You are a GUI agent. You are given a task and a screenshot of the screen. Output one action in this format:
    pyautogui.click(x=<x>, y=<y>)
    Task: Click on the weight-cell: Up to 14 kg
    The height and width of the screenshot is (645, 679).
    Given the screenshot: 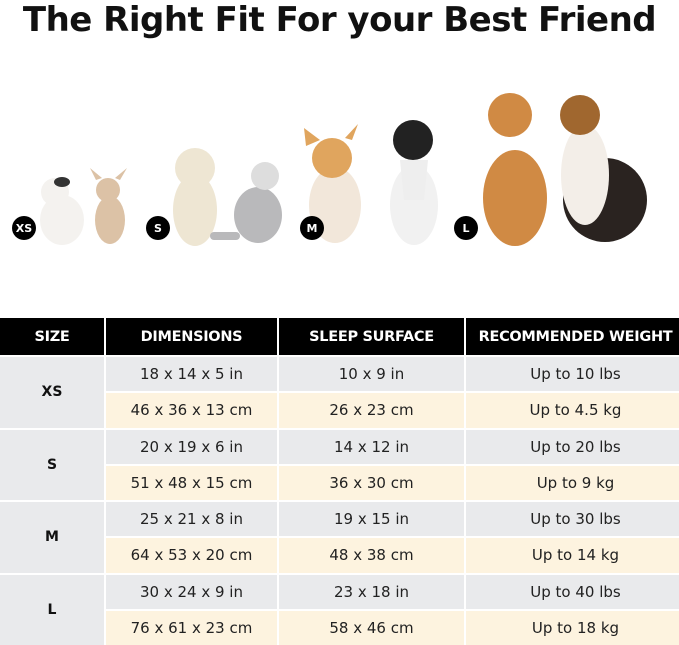 What is the action you would take?
    pyautogui.click(x=572, y=555)
    